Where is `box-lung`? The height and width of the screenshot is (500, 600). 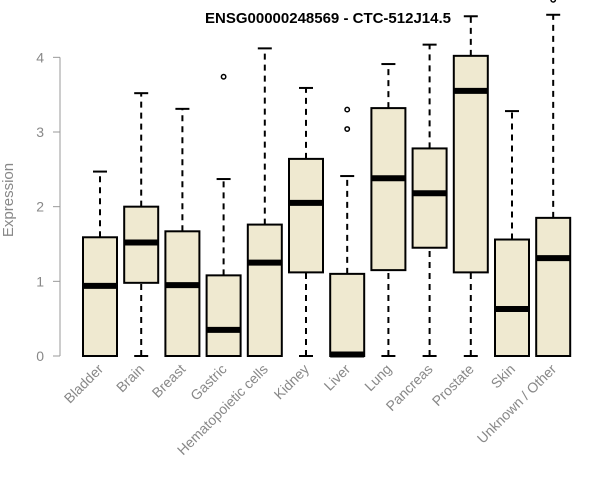
box-lung is located at coordinates (388, 210).